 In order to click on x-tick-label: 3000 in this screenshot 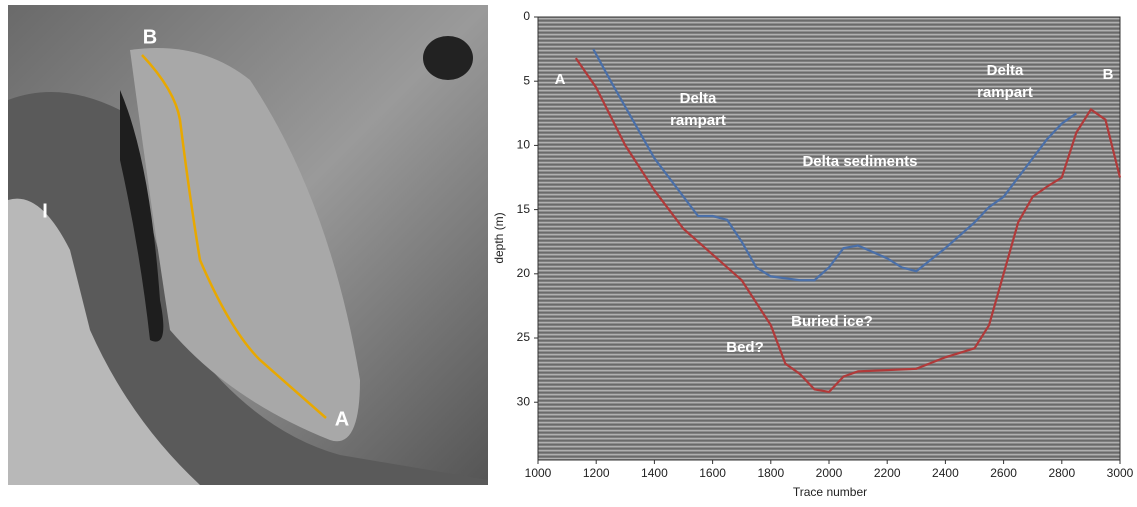, I will do `click(1120, 473)`.